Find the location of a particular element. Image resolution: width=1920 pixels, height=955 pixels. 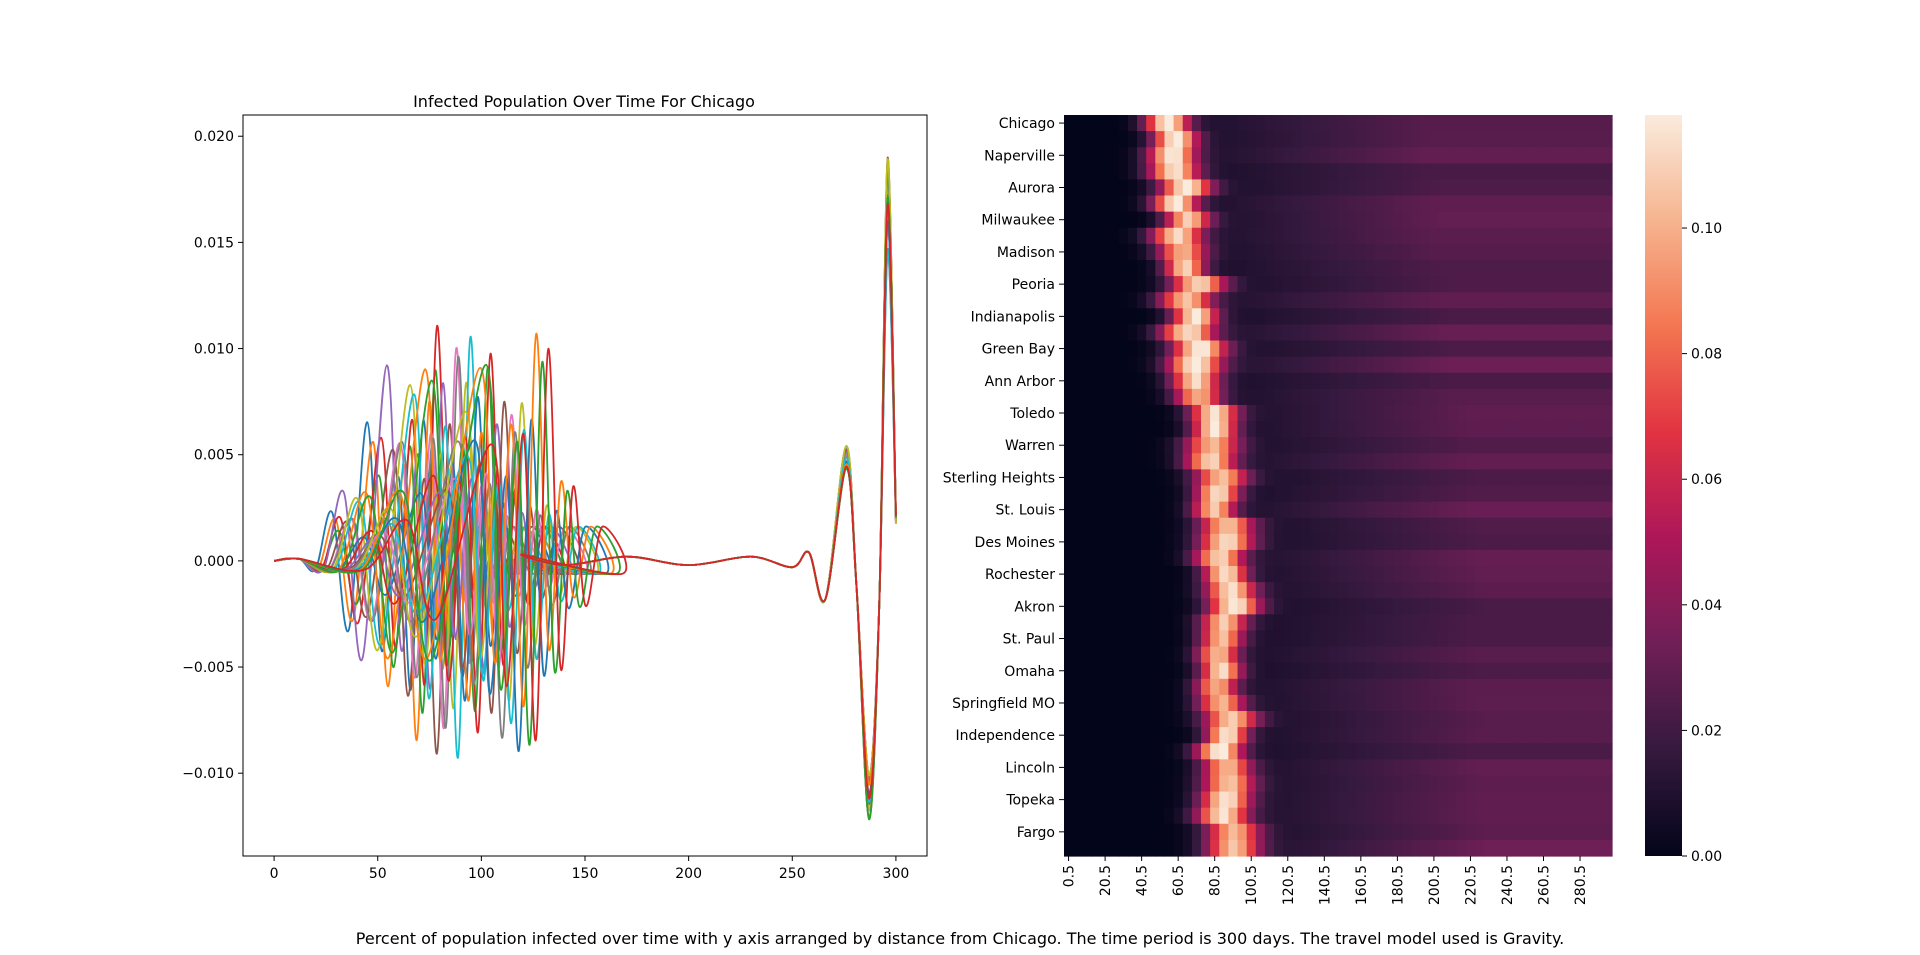

y-tick-label: 0.020 is located at coordinates (214, 137).